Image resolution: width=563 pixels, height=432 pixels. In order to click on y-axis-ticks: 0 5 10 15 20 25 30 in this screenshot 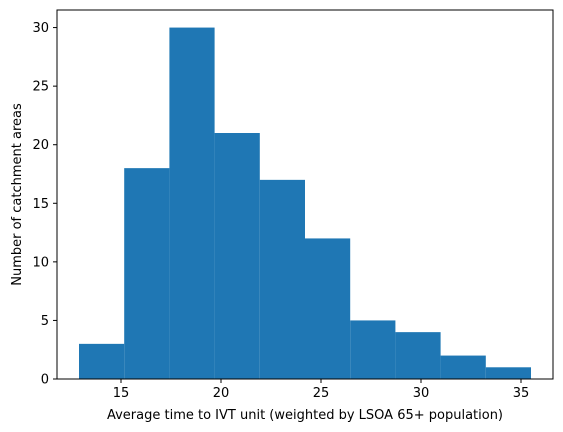, I will do `click(44, 204)`.